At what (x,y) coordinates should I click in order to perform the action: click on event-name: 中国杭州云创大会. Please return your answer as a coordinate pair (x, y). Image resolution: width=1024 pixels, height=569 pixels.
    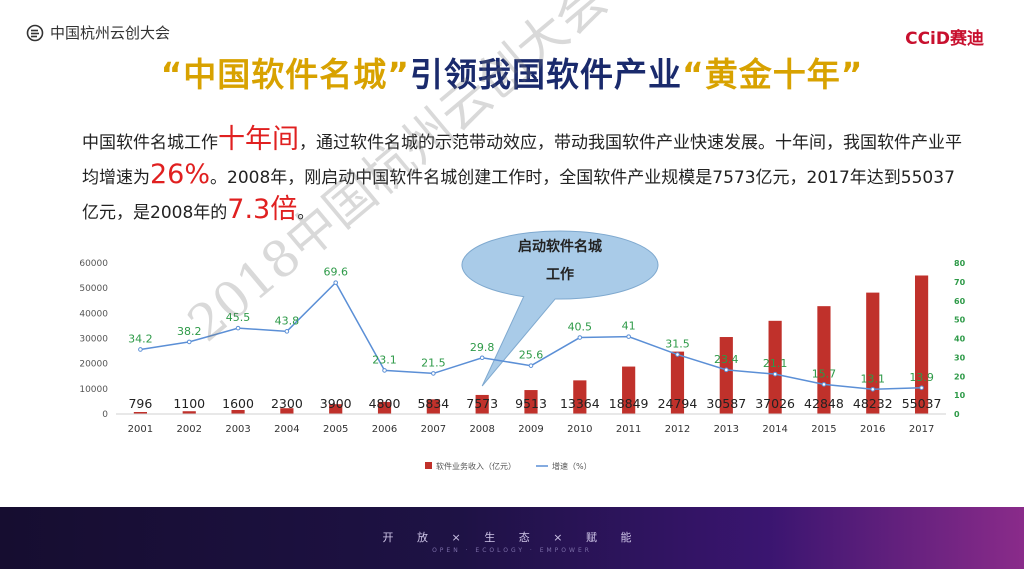
    Looking at the image, I should click on (110, 33).